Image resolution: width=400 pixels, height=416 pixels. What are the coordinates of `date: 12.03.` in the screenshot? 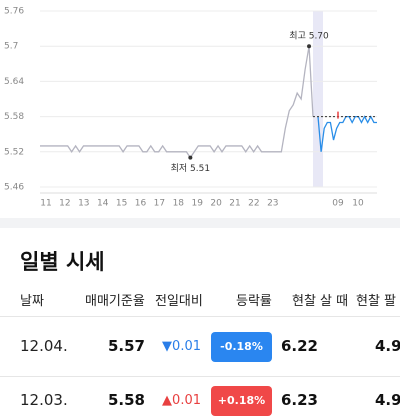 It's located at (44, 400).